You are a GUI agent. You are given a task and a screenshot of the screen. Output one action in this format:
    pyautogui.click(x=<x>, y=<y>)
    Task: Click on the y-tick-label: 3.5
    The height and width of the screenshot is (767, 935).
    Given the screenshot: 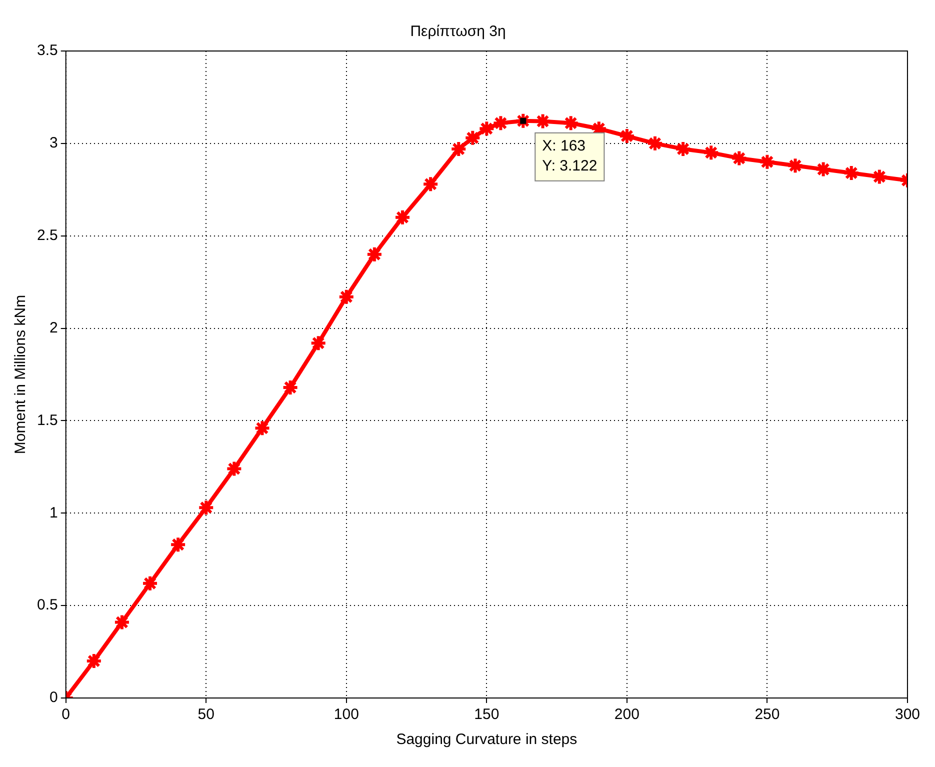 What is the action you would take?
    pyautogui.click(x=47, y=51)
    